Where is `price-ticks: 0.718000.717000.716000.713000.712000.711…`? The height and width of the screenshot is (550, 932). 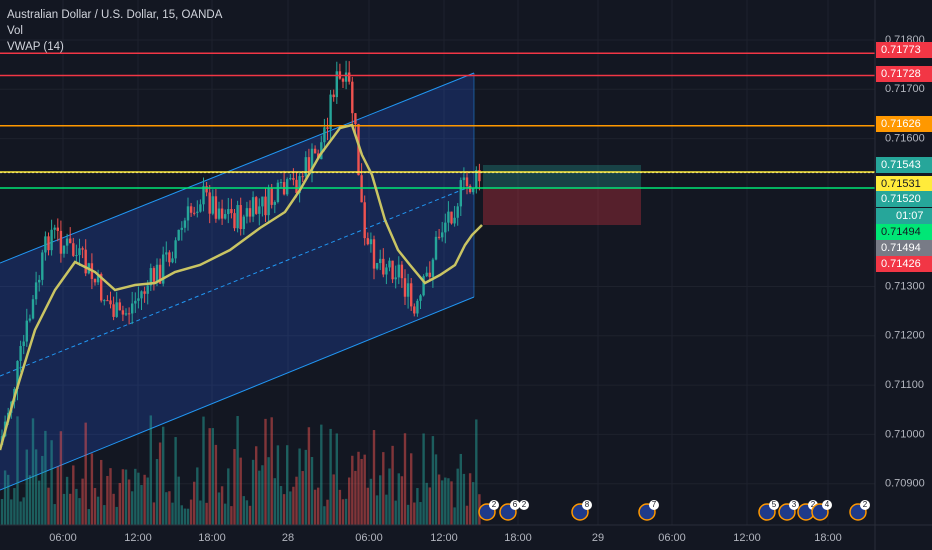 price-ticks: 0.718000.717000.716000.713000.712000.711… is located at coordinates (905, 262).